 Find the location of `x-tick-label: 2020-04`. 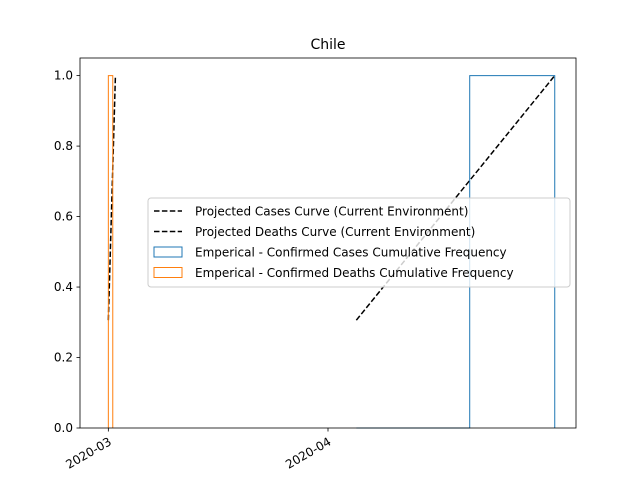

x-tick-label: 2020-04 is located at coordinates (308, 452).